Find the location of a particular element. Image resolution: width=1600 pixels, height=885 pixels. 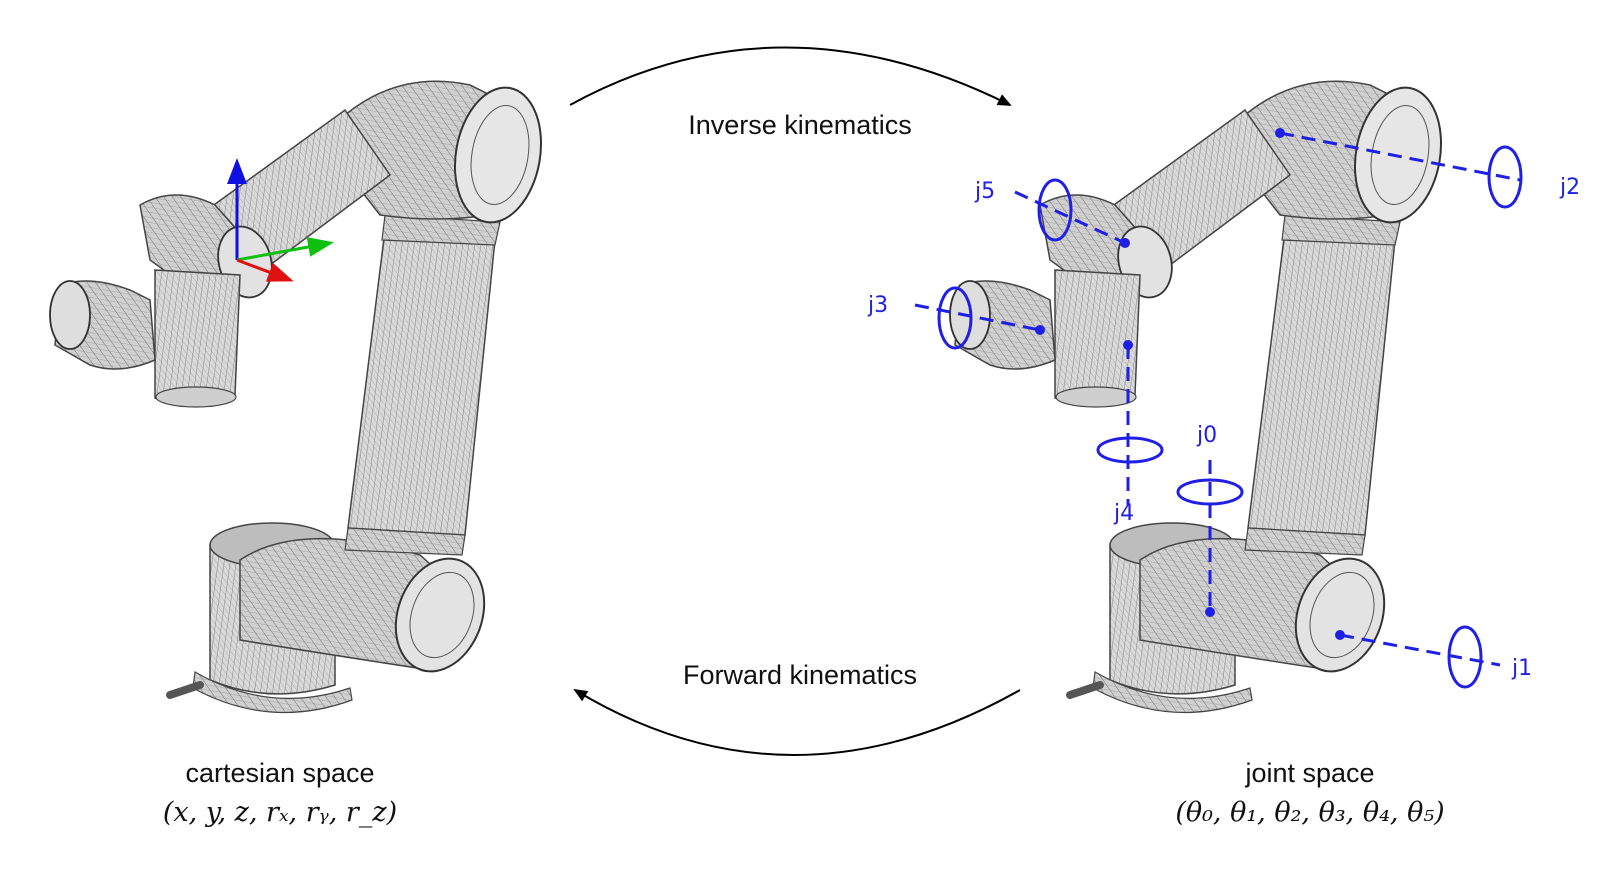

cartesian-space-coordinates: (x, y, z, rₓ, rᵧ, r_z) is located at coordinates (280, 812).